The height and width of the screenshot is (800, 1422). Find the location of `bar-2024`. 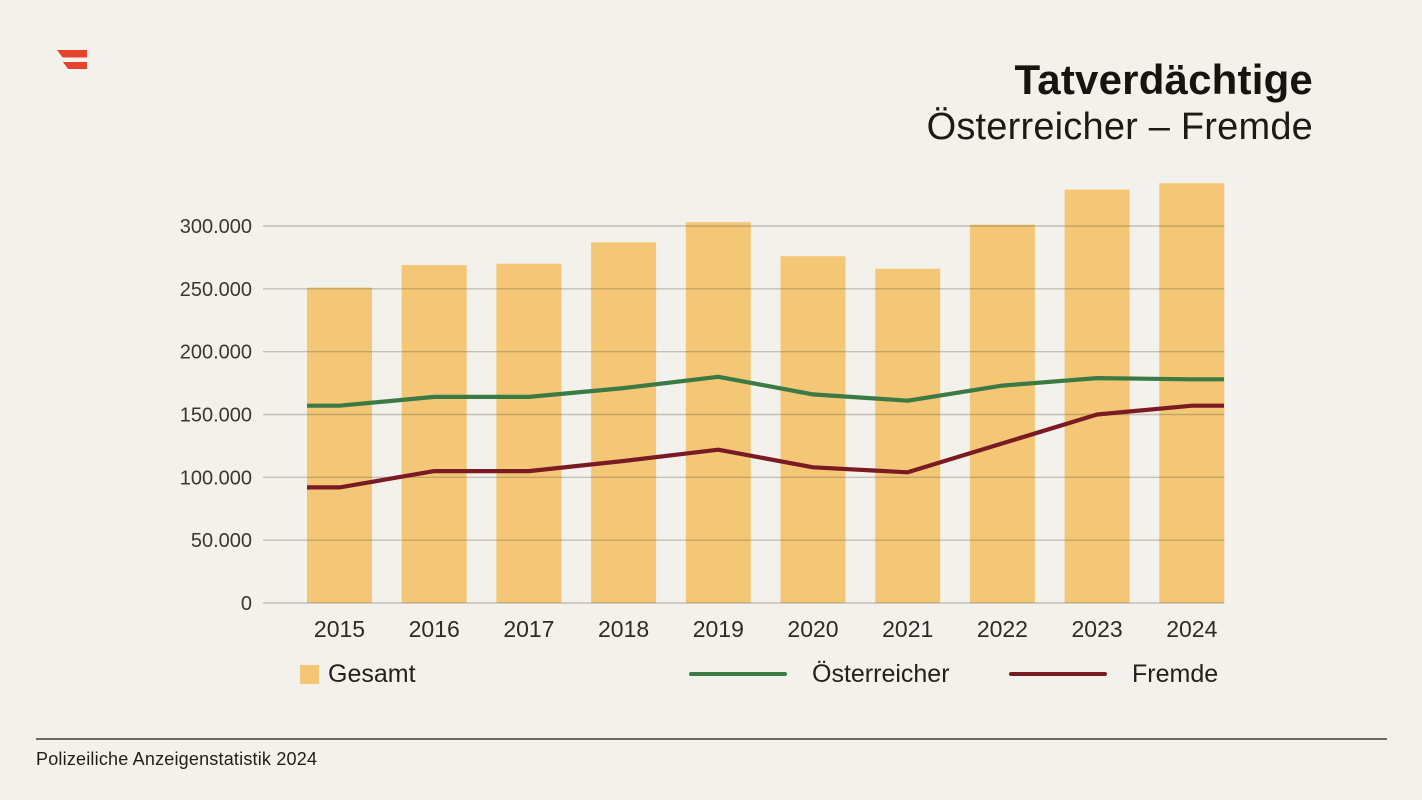

bar-2024 is located at coordinates (1192, 393).